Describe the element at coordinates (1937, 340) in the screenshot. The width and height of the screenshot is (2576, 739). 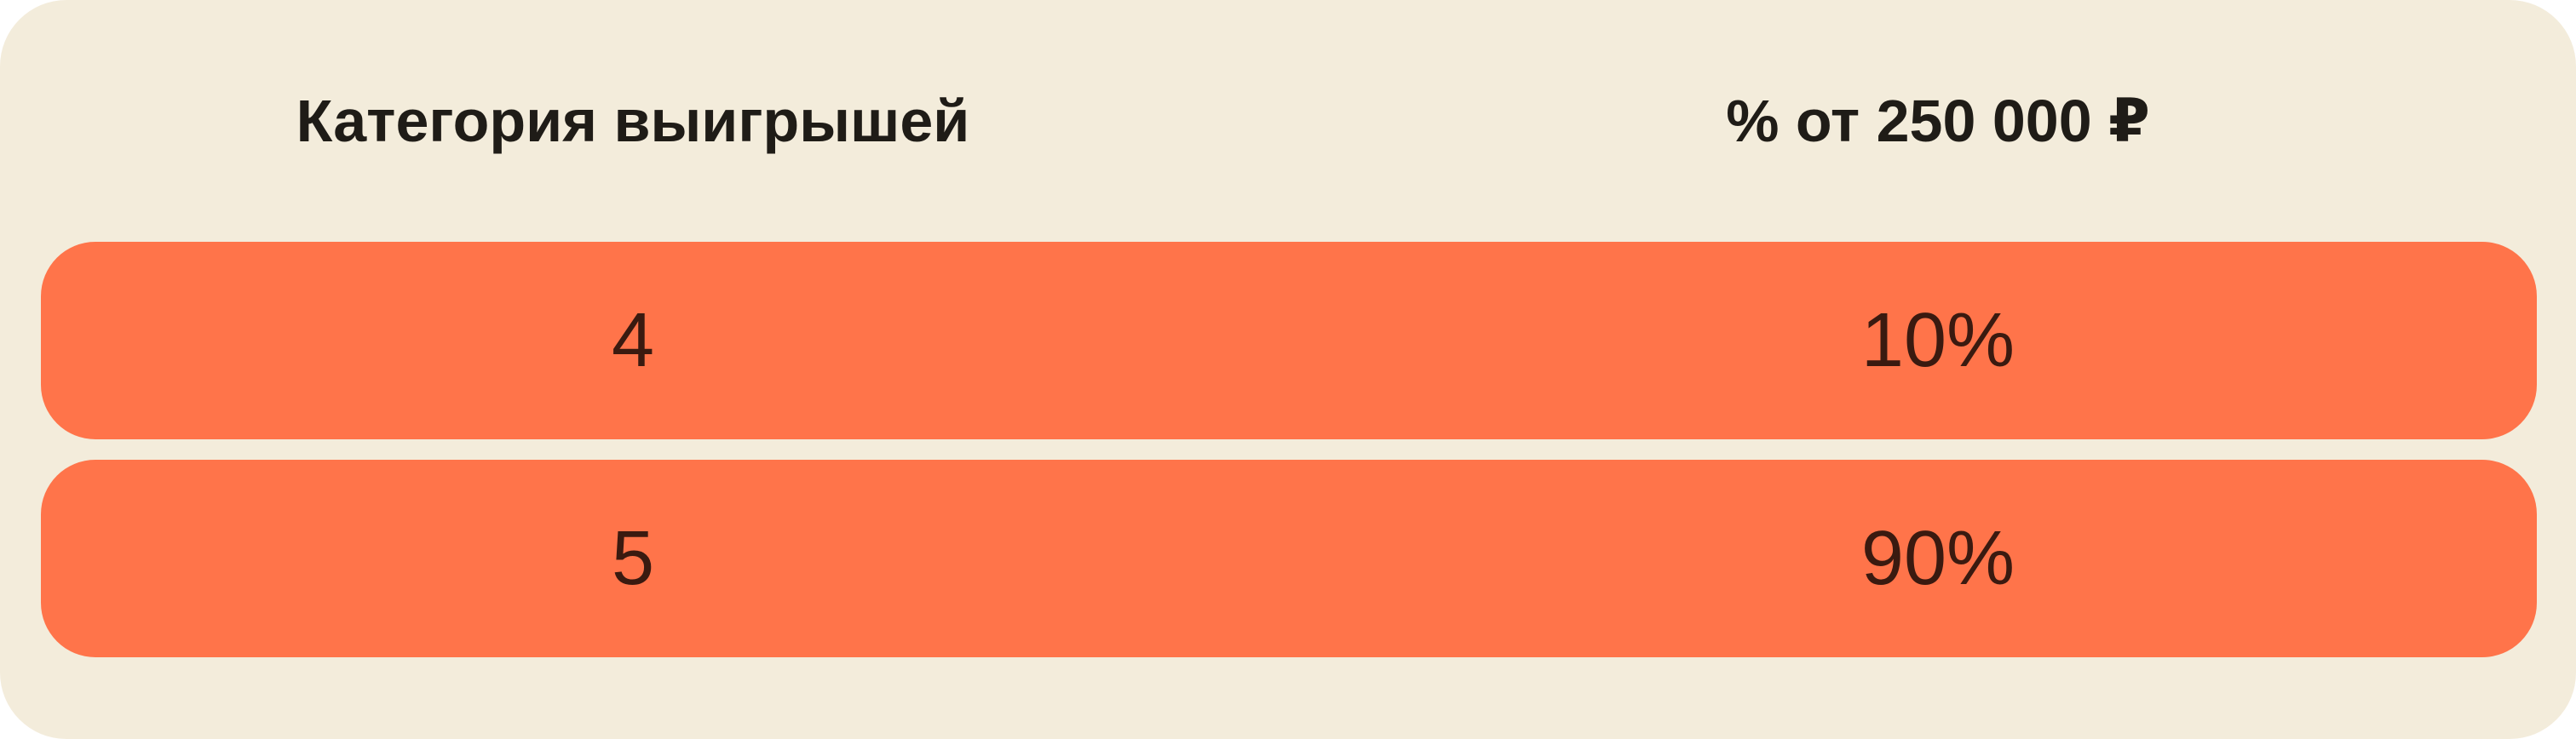
I see `percent-cell: 10%` at that location.